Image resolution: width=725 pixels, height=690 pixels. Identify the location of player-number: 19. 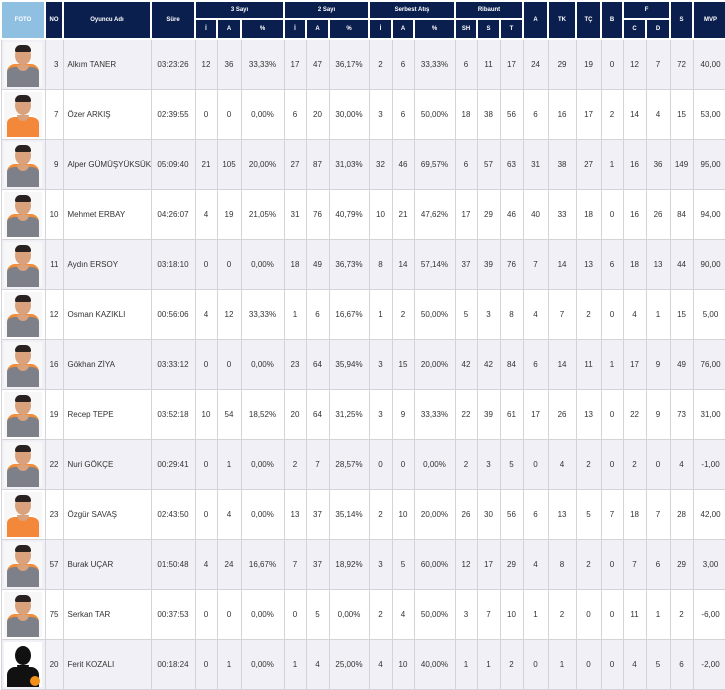
(54, 414).